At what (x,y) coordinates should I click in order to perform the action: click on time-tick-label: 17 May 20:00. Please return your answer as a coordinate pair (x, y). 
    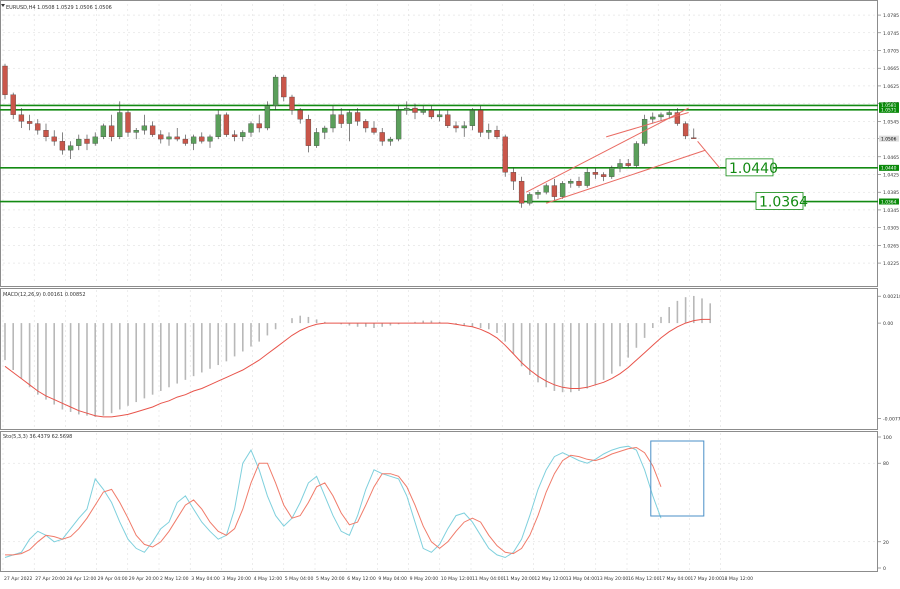
    Looking at the image, I should click on (706, 579).